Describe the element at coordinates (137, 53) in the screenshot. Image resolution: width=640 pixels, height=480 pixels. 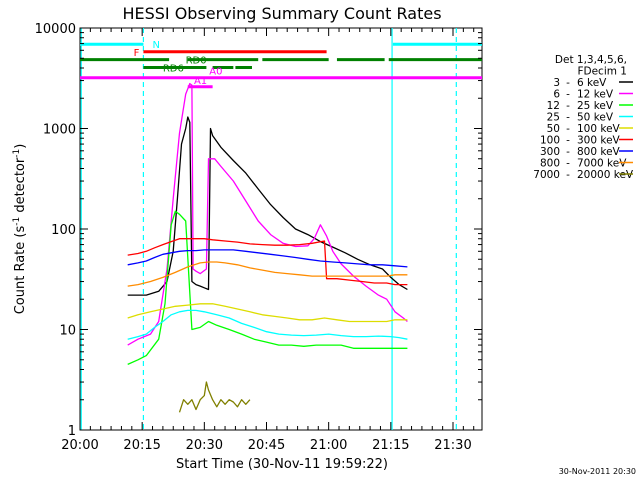
I see `flag-label-1: F` at that location.